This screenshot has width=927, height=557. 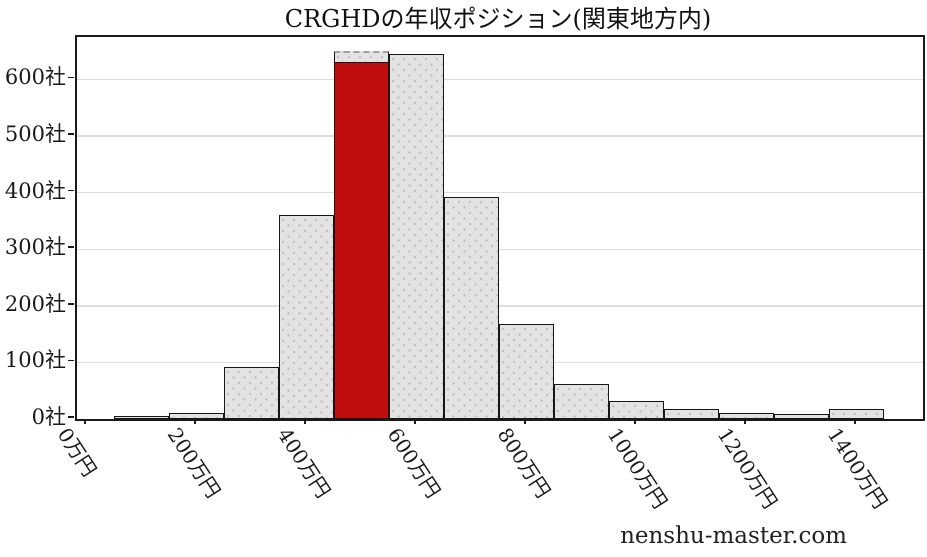 What do you see at coordinates (35, 303) in the screenshot?
I see `y-tick-label-200: 200社` at bounding box center [35, 303].